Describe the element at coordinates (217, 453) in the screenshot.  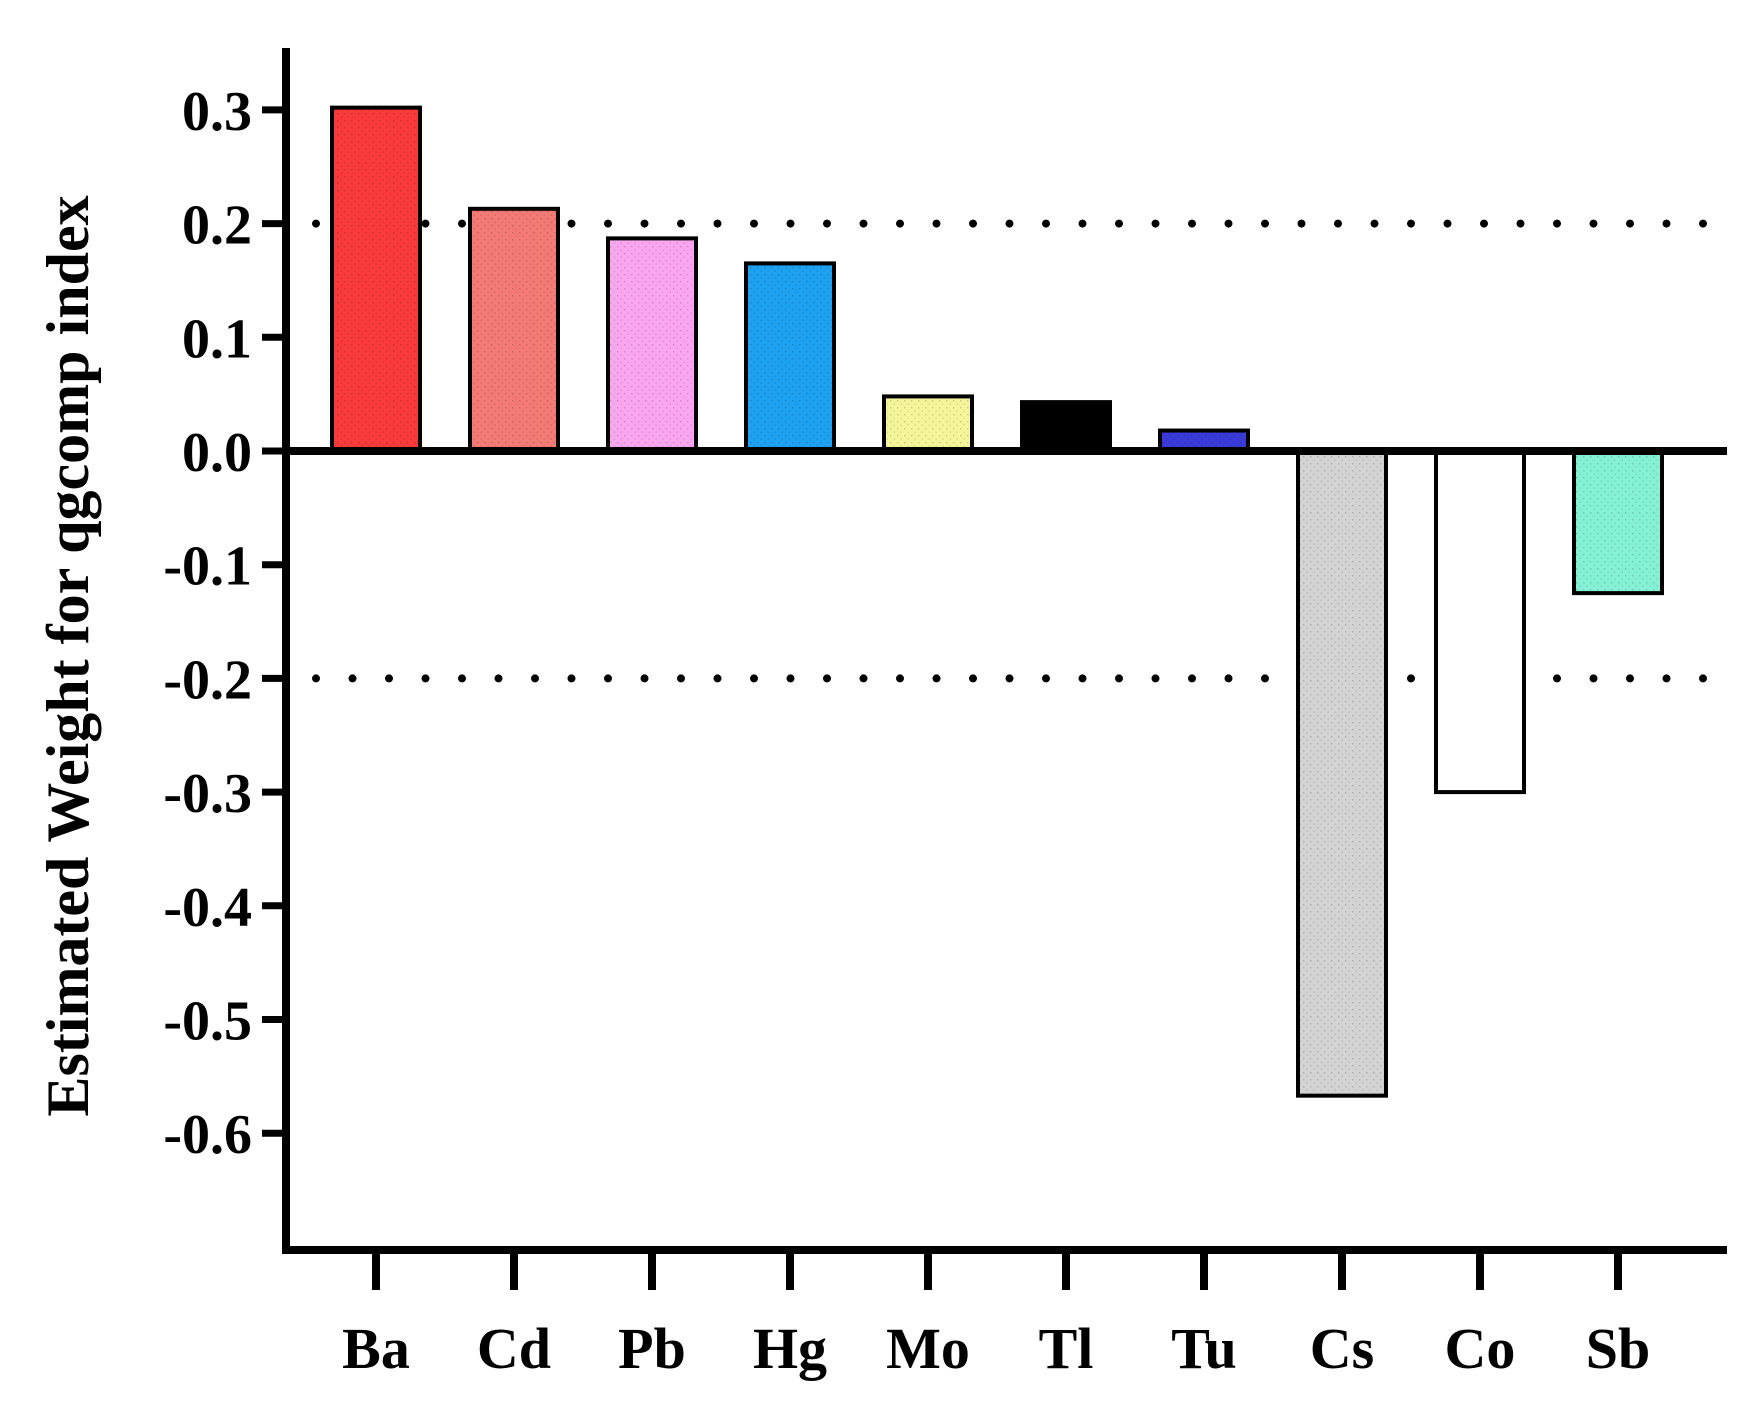
I see `y-tick-label: 0.0` at that location.